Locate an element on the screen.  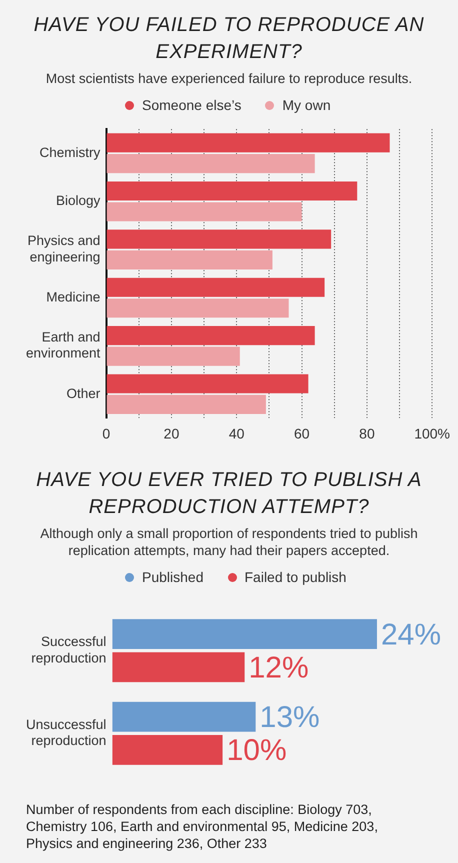
data-label: 12% is located at coordinates (278, 667).